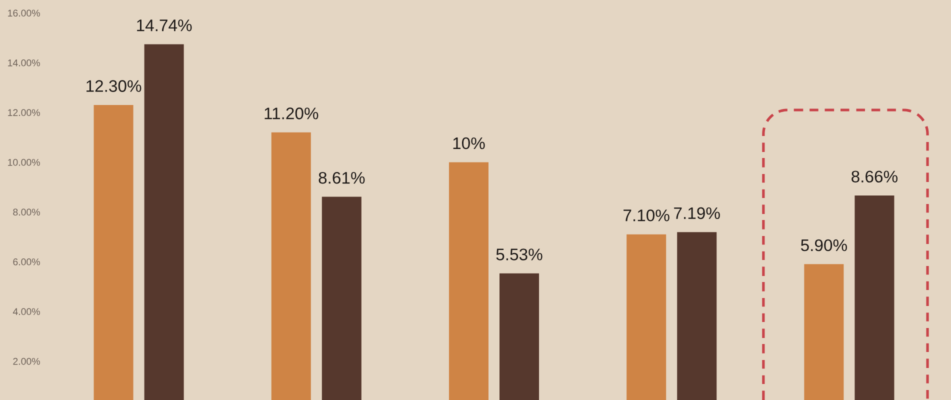 The width and height of the screenshot is (951, 400). What do you see at coordinates (26, 262) in the screenshot?
I see `y-tick-label: 6.00%` at bounding box center [26, 262].